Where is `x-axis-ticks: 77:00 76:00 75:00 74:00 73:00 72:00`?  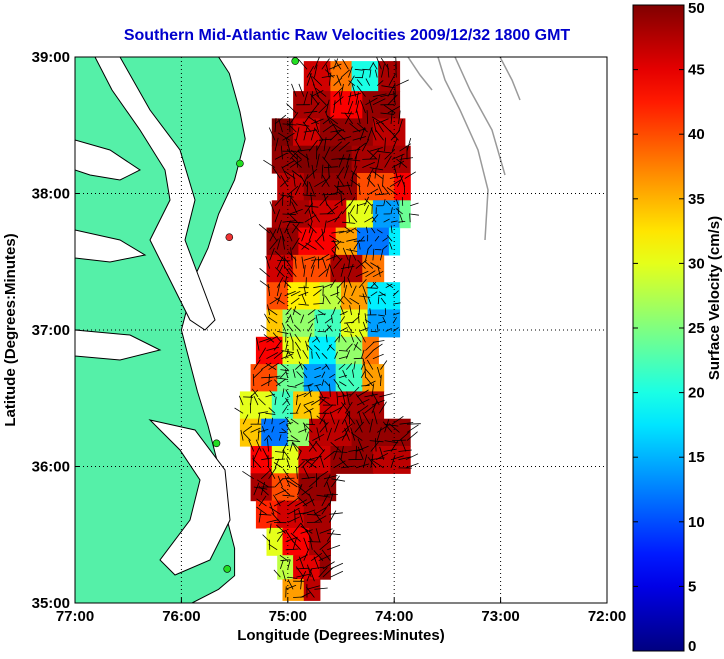
x-axis-ticks: 77:00 76:00 75:00 74:00 73:00 72:00 is located at coordinates (341, 611).